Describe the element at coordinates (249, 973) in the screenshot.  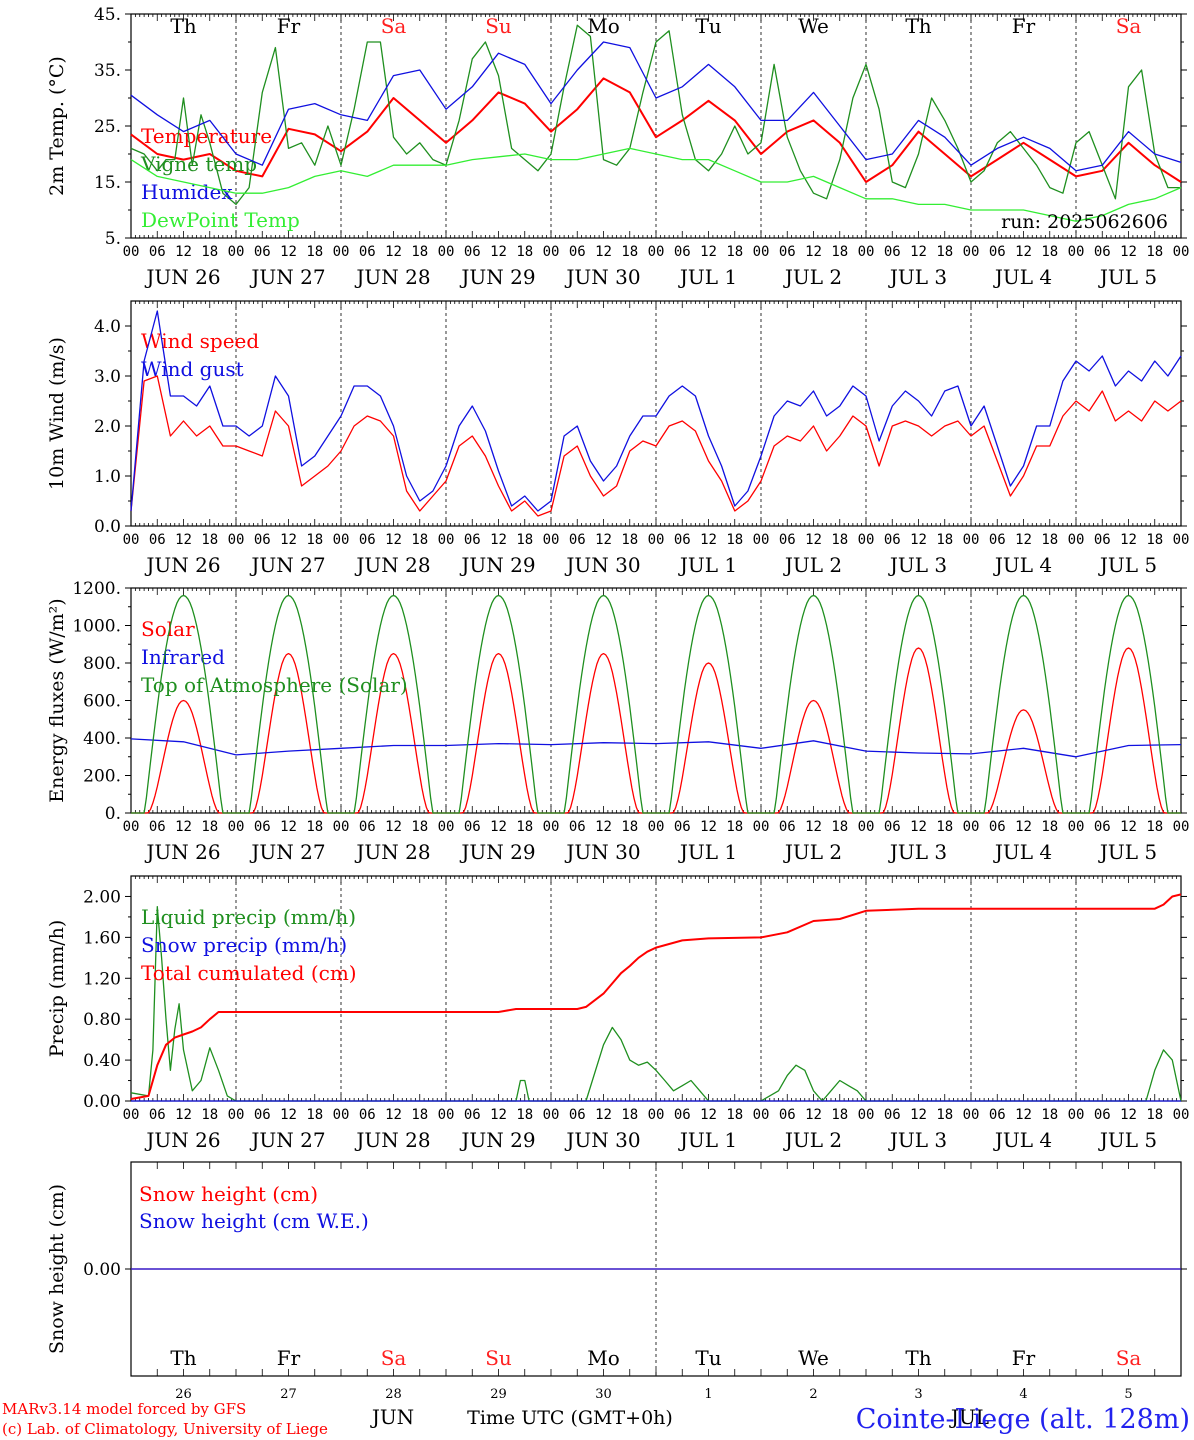
I see `legend-entry: Total cumulated (cm)` at that location.